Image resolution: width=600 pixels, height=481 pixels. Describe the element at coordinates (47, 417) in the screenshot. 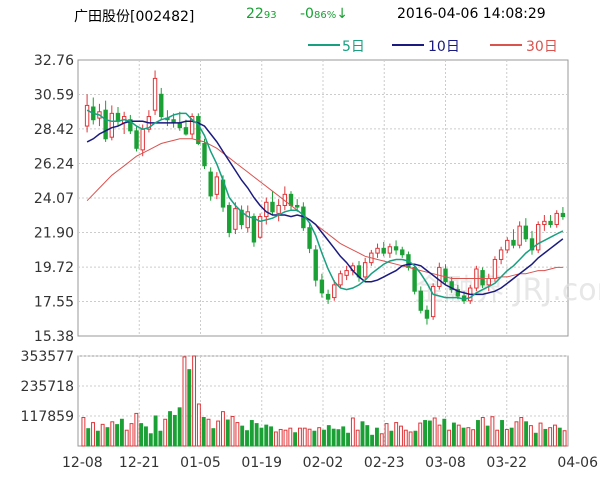

I see `volume-y-tick-label: 117859` at that location.